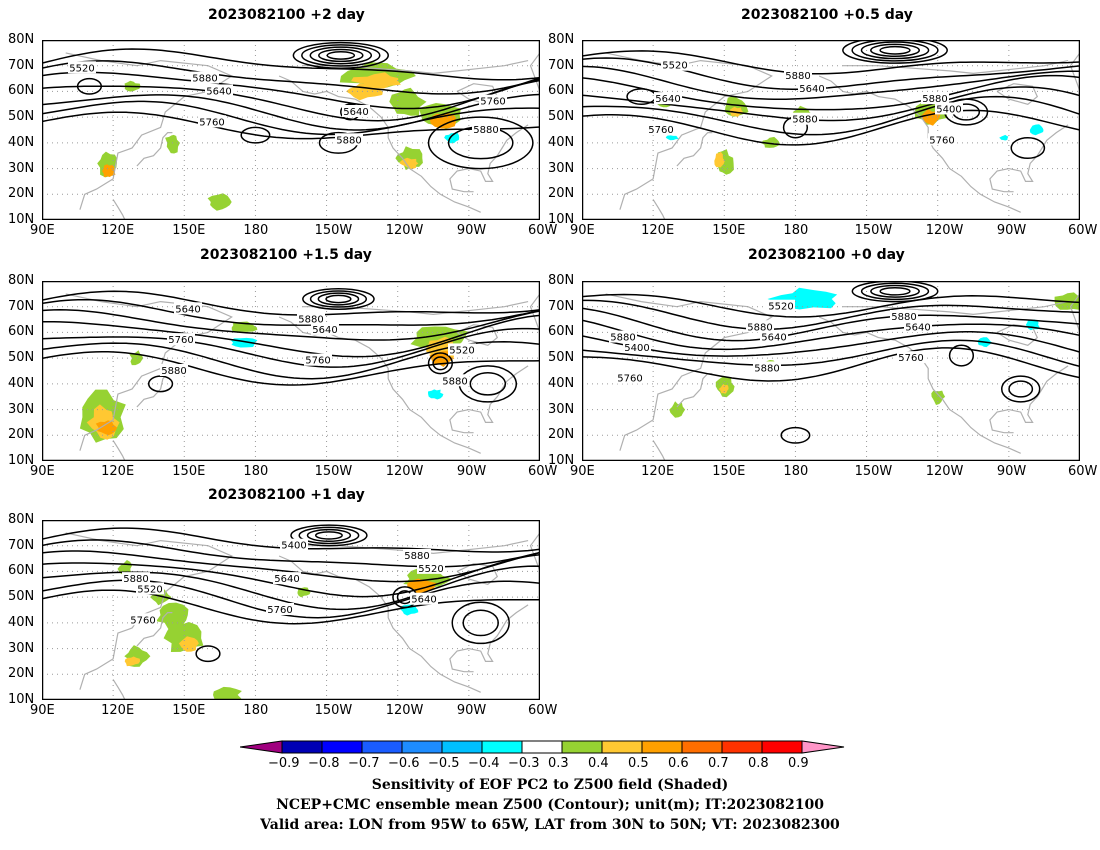  I want to click on grid-lines, so click(291, 610).